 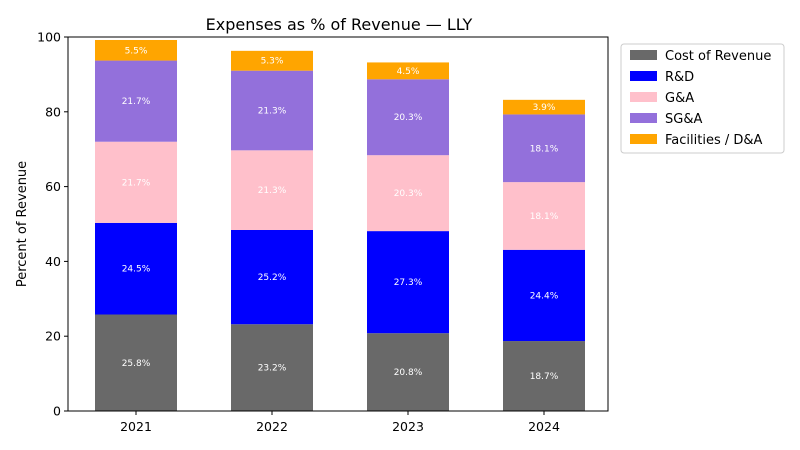 I want to click on segment-value-label: 18.7%, so click(x=544, y=377).